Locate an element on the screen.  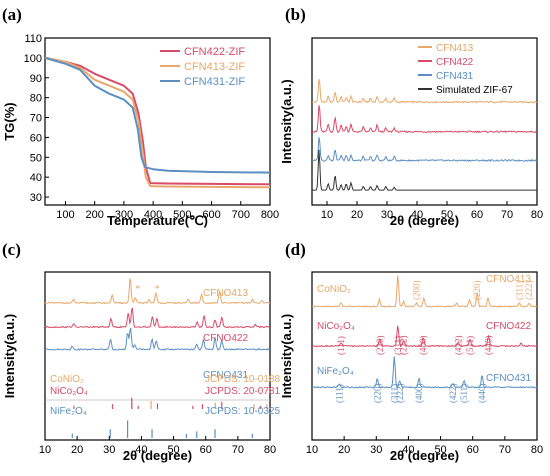
x-tick-label: 100 is located at coordinates (65, 215).